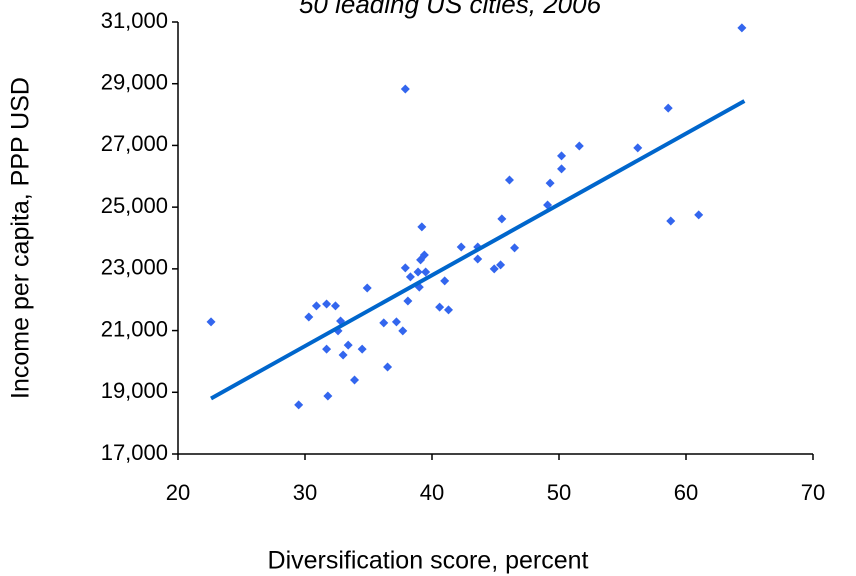 Image resolution: width=856 pixels, height=576 pixels. I want to click on x-tick-label: 40, so click(432, 492).